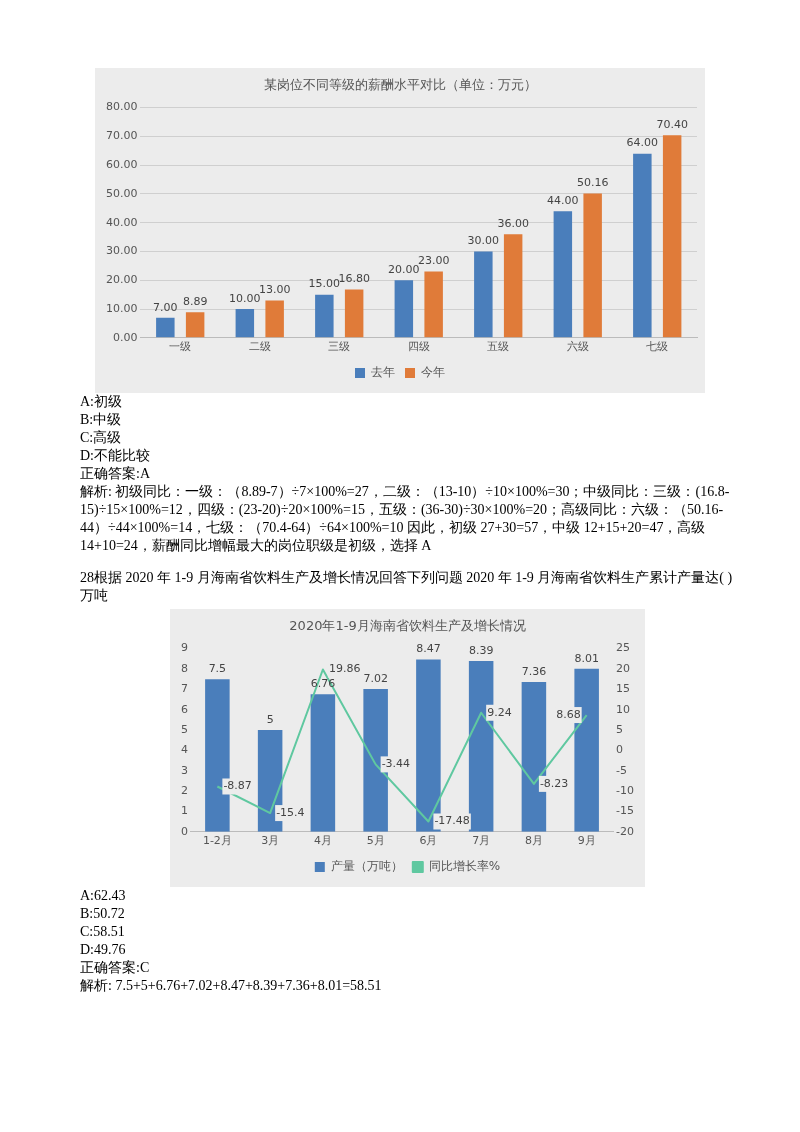 The image size is (800, 1132). Describe the element at coordinates (184, 831) in the screenshot. I see `y-tick-label: 0` at that location.